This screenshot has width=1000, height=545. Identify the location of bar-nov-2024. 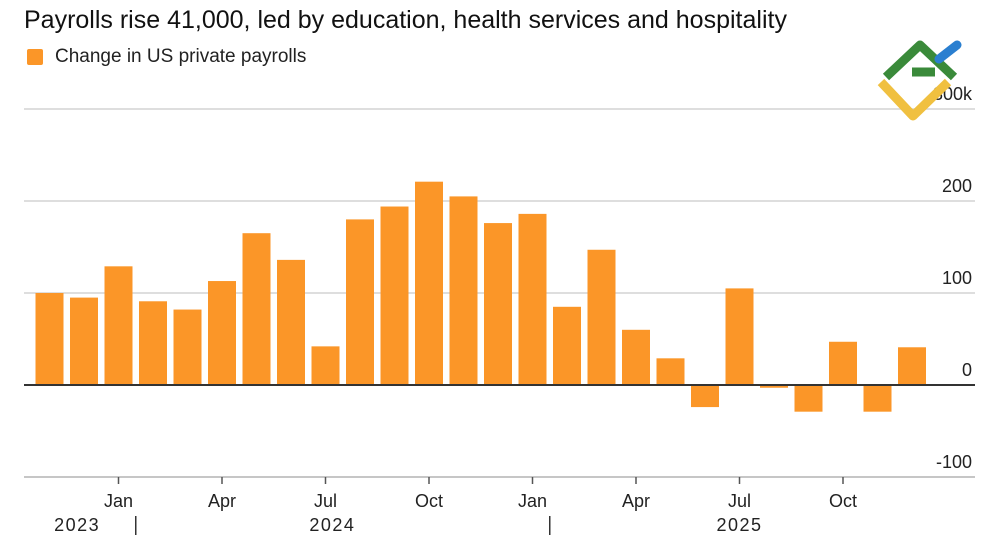
(463, 290).